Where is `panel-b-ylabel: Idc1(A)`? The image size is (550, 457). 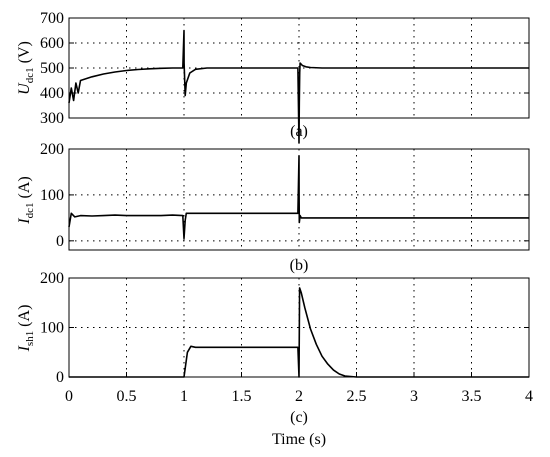
panel-b-ylabel: Idc1(A) is located at coordinates (26, 200).